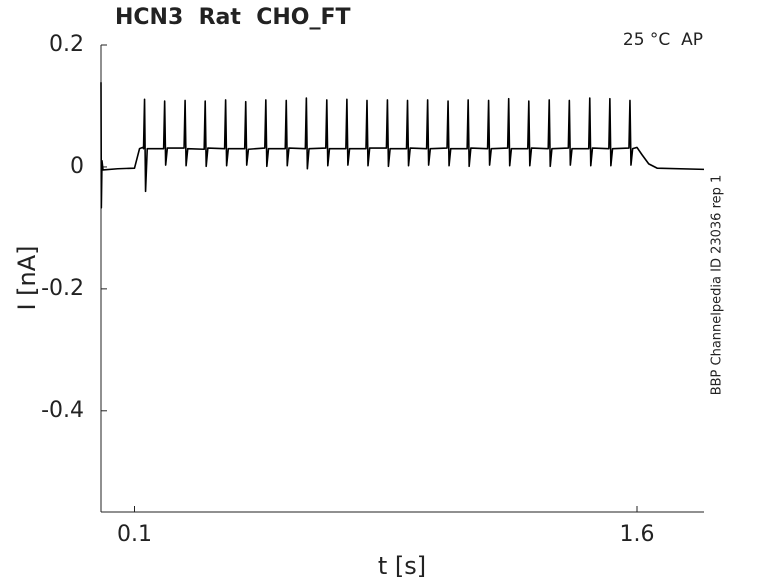 This screenshot has height=583, width=778. Describe the element at coordinates (77, 166) in the screenshot. I see `y-tick-label: 0` at that location.